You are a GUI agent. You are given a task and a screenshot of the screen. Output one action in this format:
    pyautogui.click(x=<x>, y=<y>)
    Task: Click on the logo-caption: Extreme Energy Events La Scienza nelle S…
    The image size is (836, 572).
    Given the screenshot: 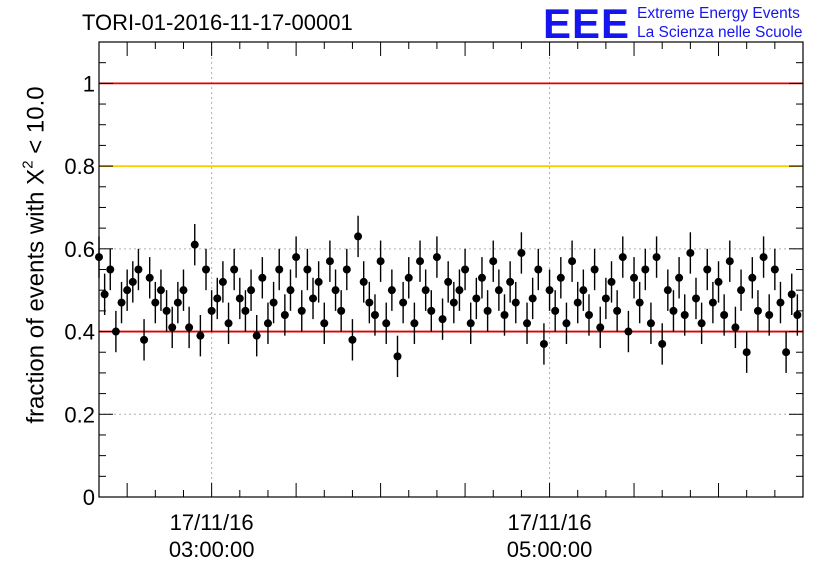 What is the action you would take?
    pyautogui.click(x=719, y=23)
    